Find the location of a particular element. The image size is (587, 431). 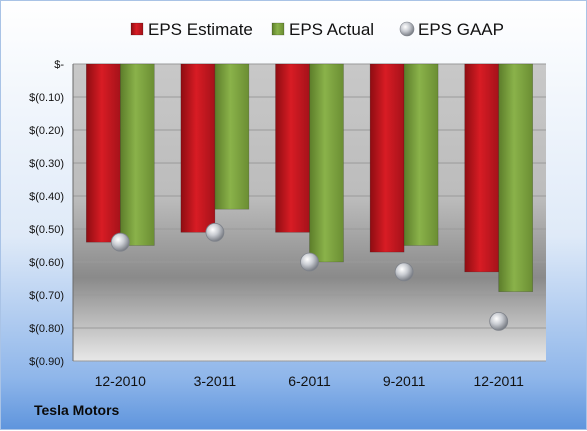

y-tick-label: $(0.80) is located at coordinates (46, 329).